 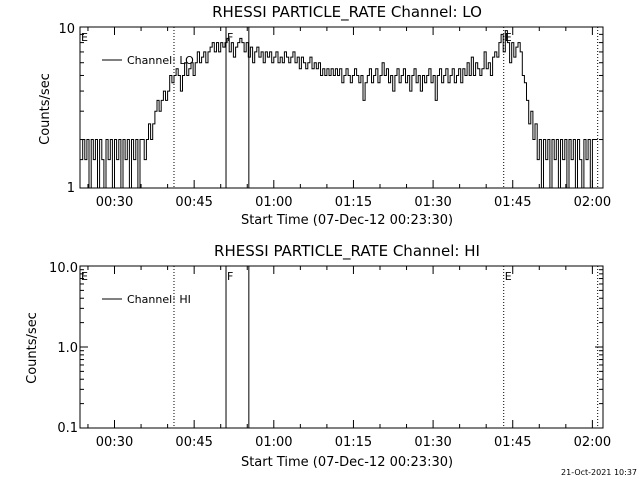 What do you see at coordinates (230, 276) in the screenshot?
I see `hi-event-marker-label: F` at bounding box center [230, 276].